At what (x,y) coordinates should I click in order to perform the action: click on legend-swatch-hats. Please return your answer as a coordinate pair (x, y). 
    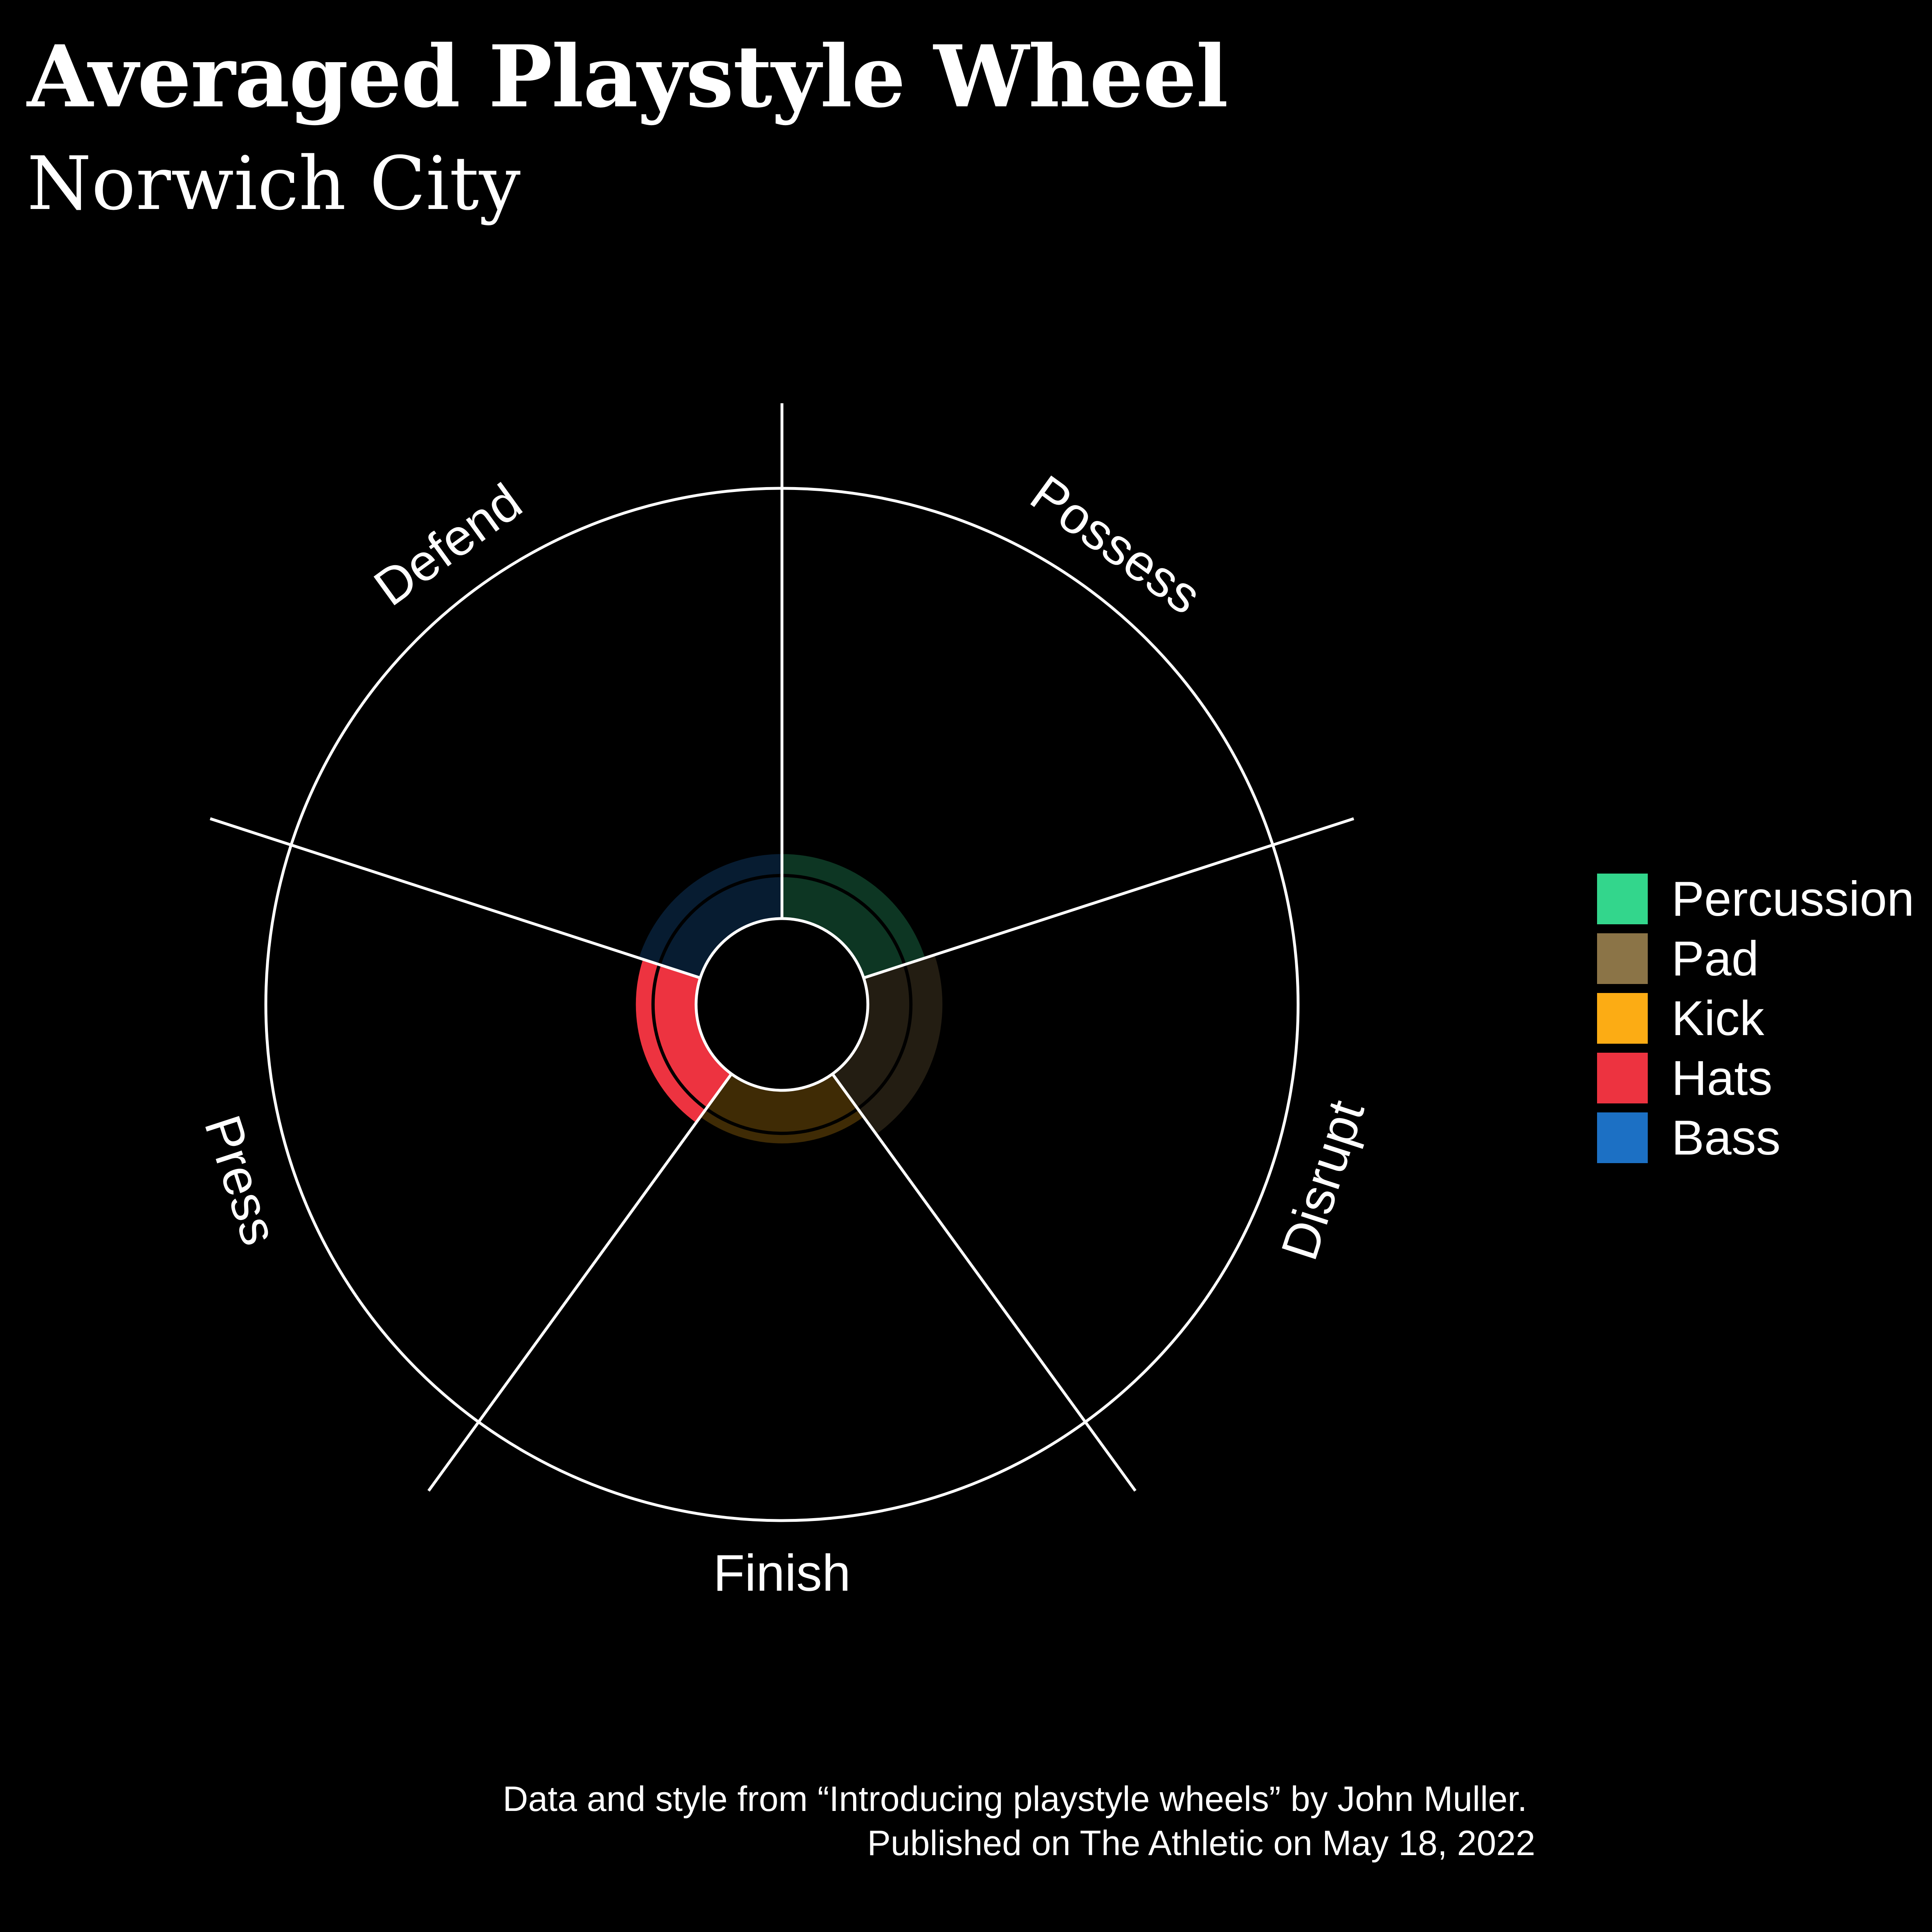
    Looking at the image, I should click on (1623, 1078).